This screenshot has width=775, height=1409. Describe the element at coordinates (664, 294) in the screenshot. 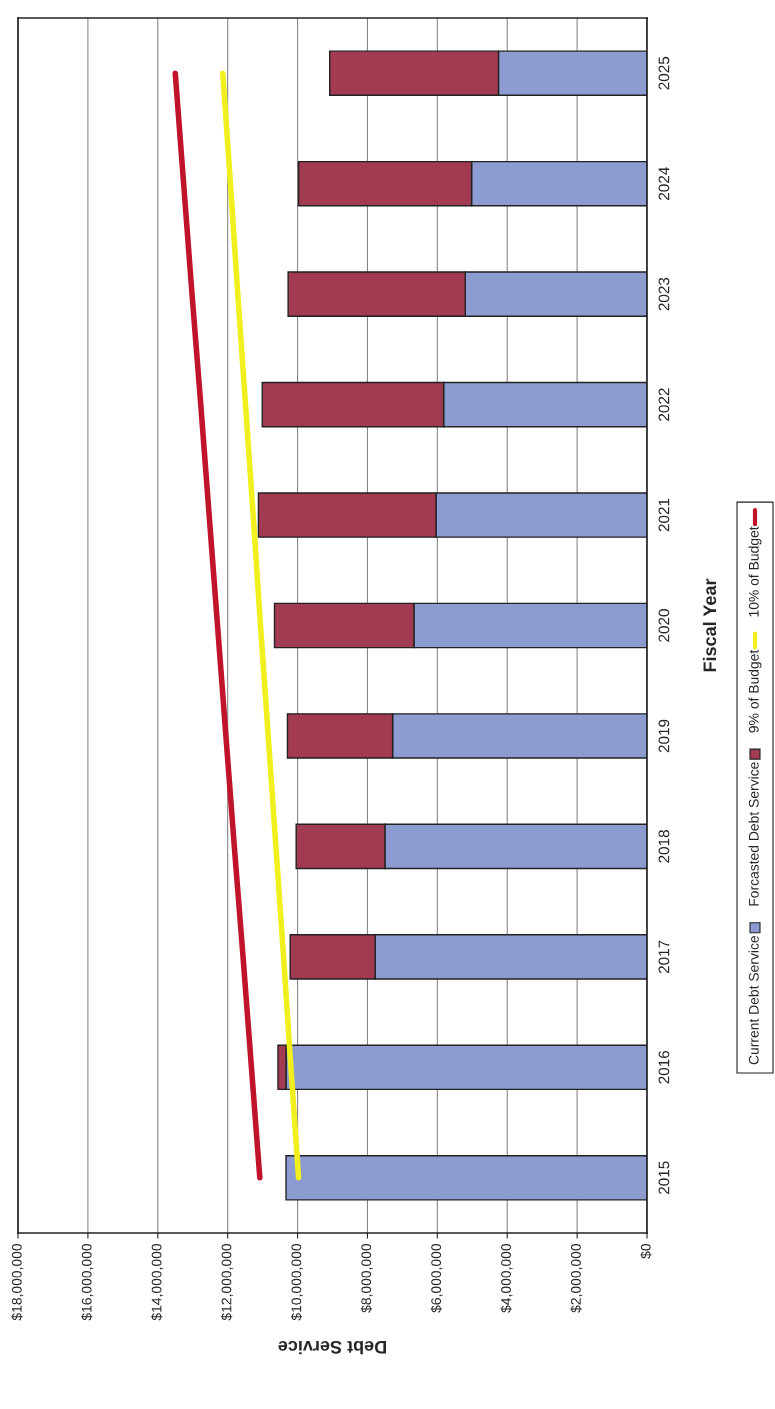

I see `y-tick-label: 2023` at that location.